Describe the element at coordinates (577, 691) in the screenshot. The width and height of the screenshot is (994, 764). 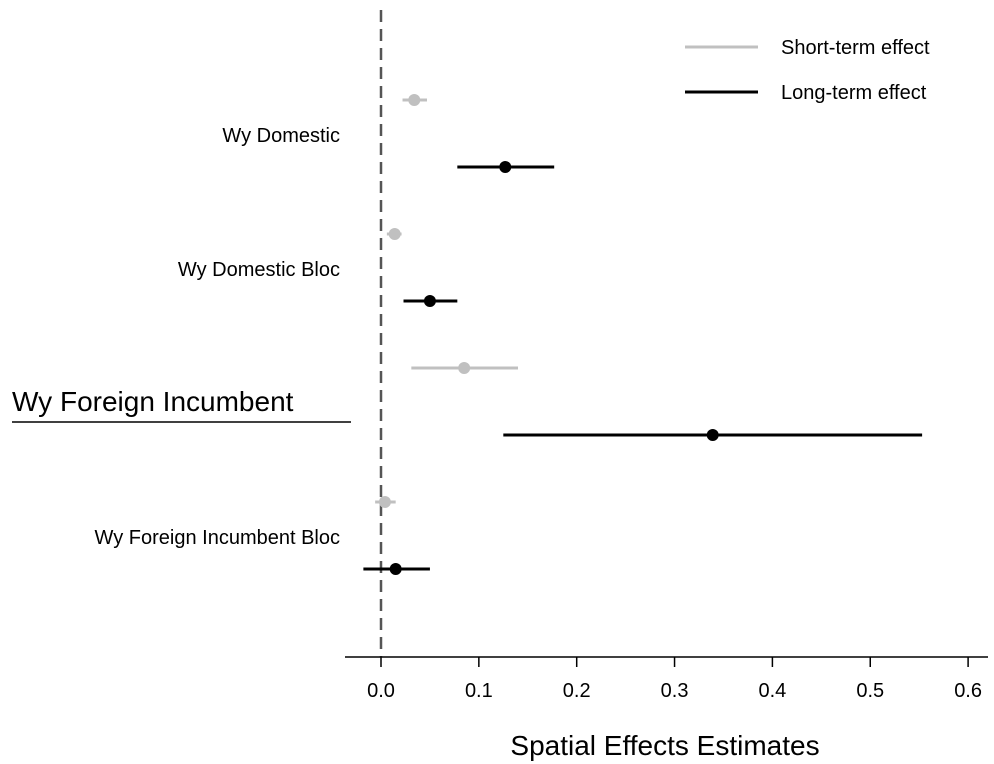
I see `x-tick-label: 0.2` at that location.